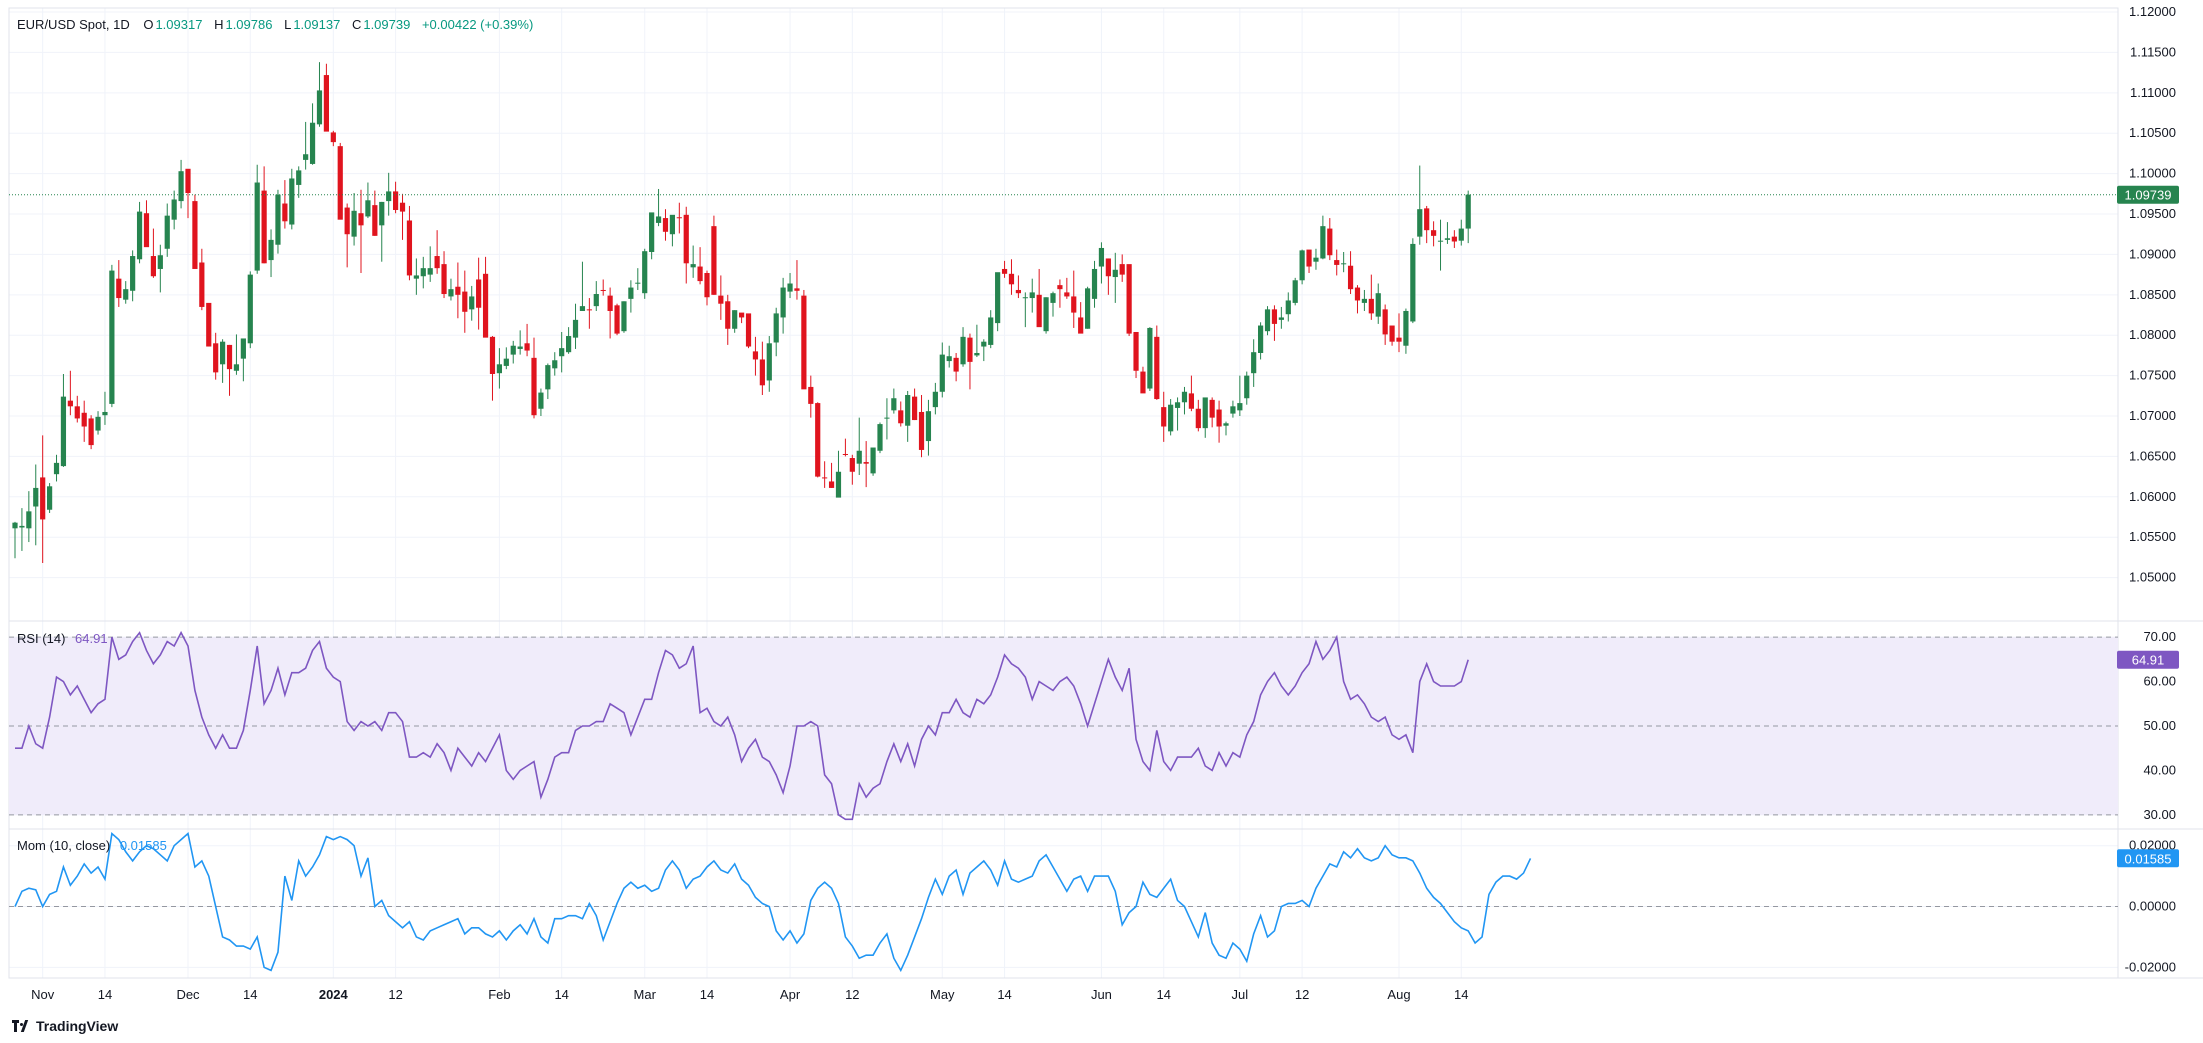  I want to click on tradingview-logo: TradingView, so click(65, 1026).